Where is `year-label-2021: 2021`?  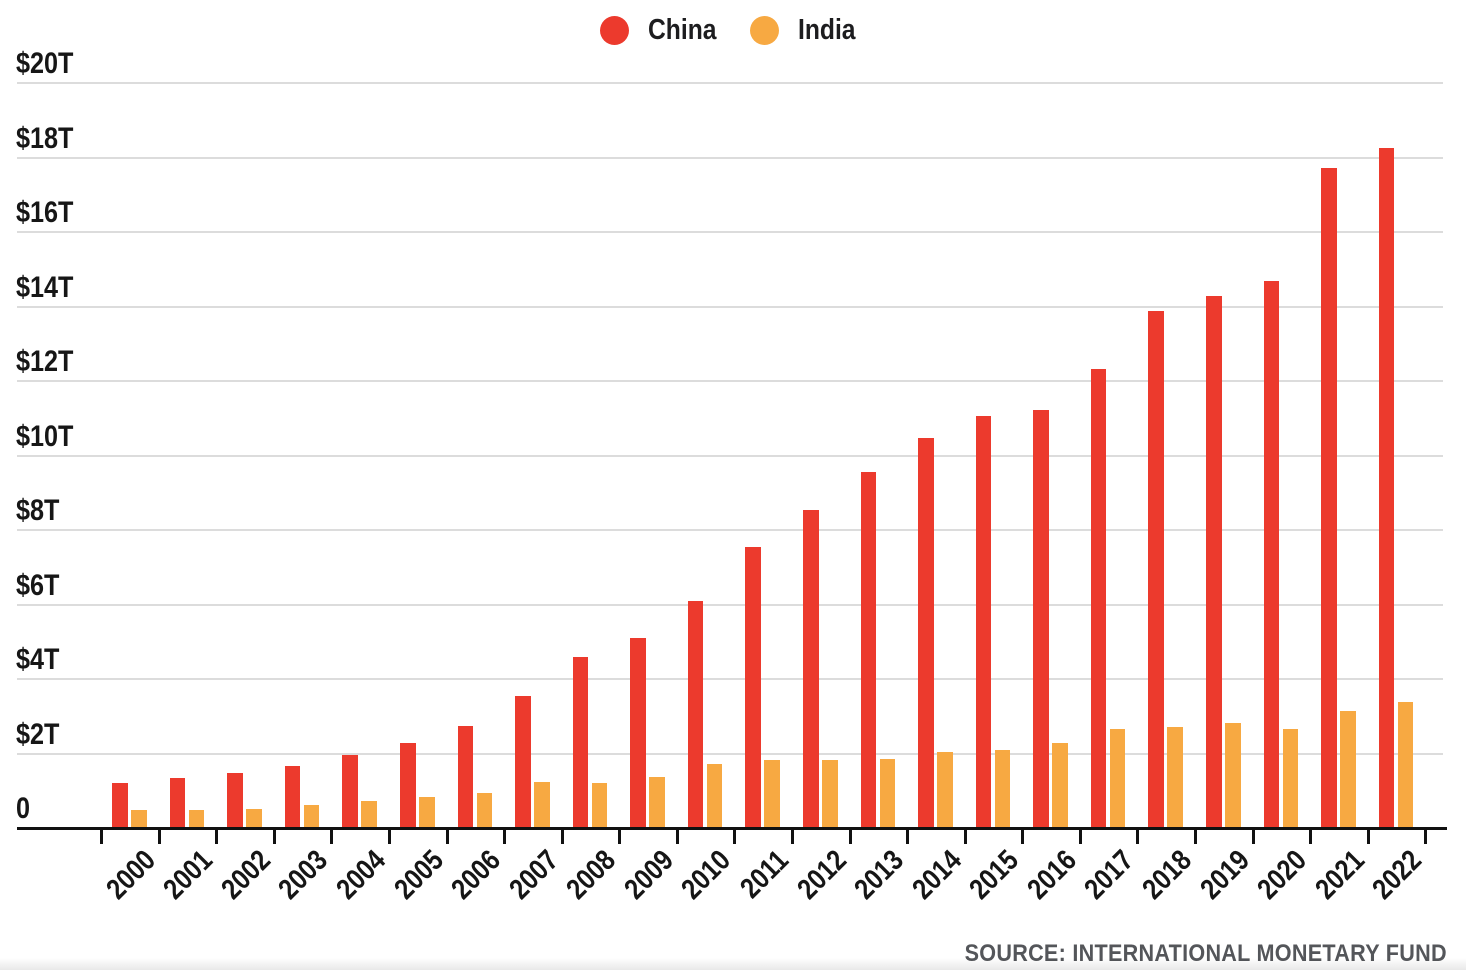
year-label-2021: 2021 is located at coordinates (1340, 875).